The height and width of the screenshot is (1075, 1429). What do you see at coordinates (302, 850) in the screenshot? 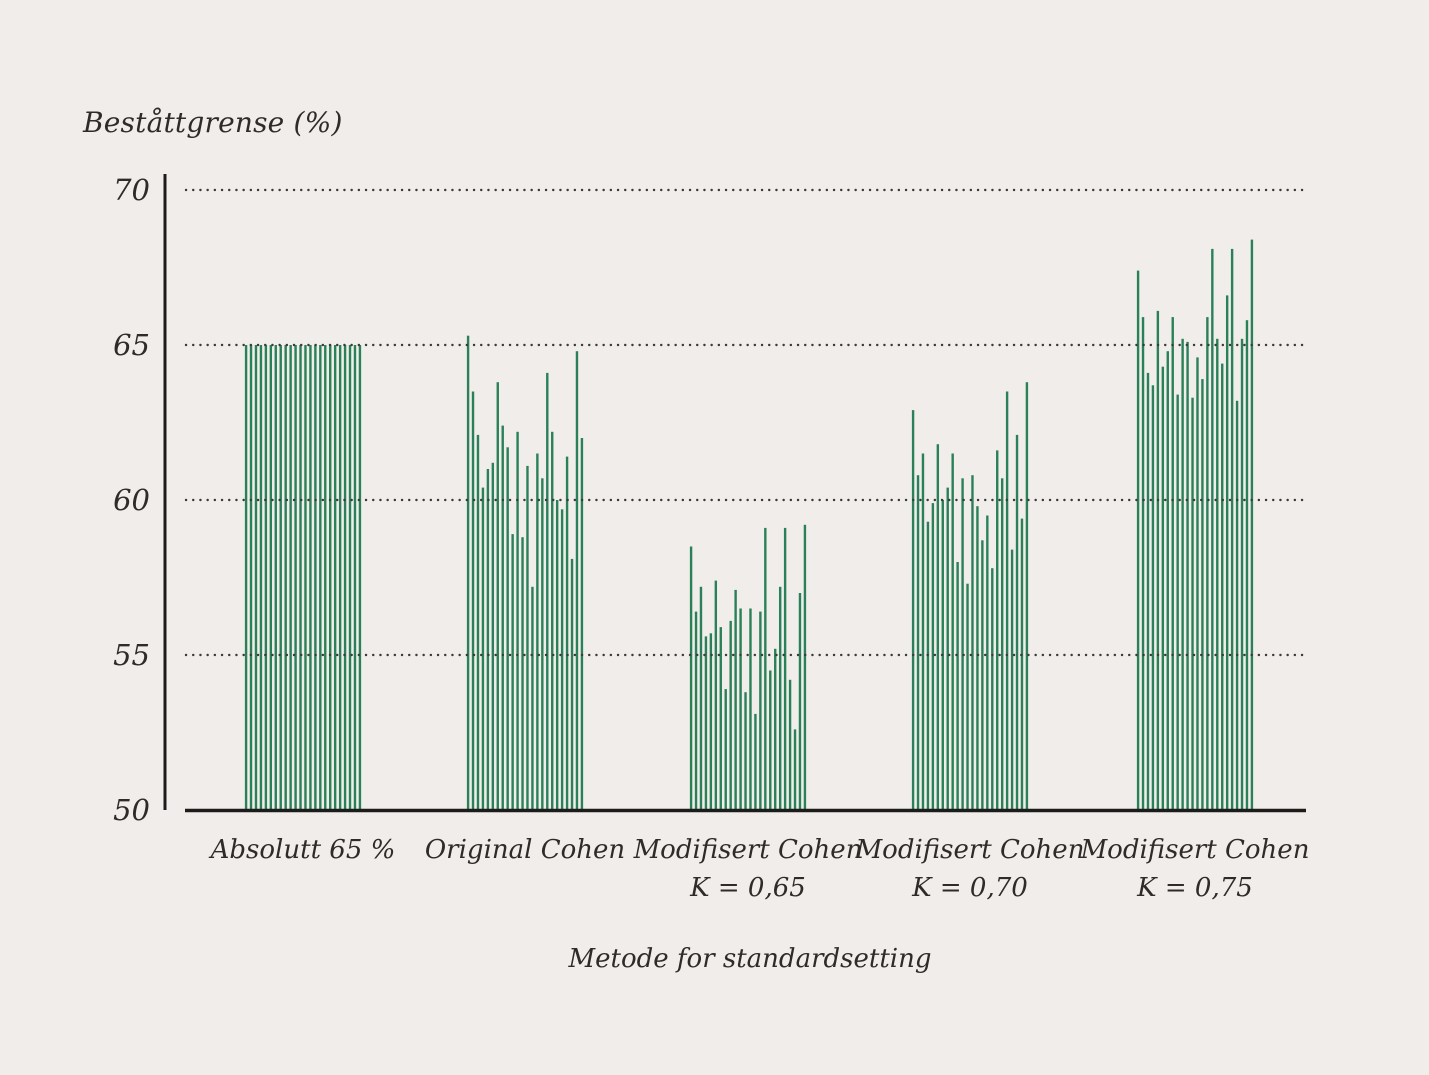
I see `group-label: Absolutt 65 %` at bounding box center [302, 850].